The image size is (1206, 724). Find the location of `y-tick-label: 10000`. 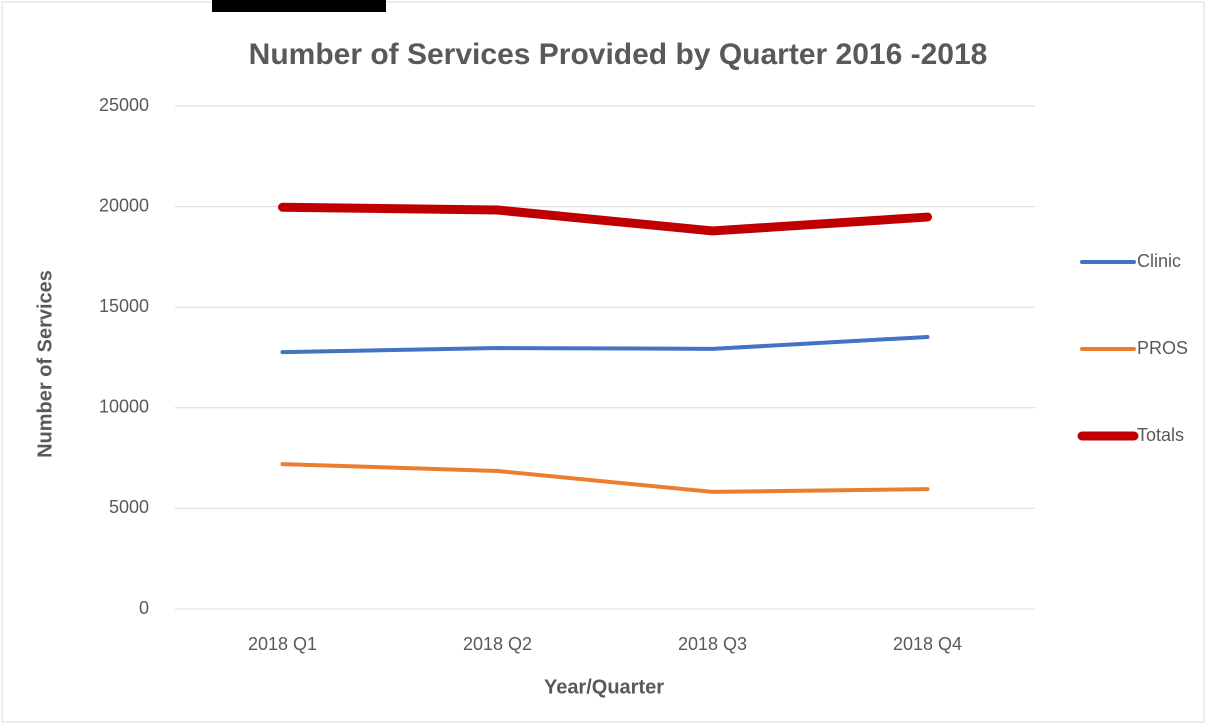

y-tick-label: 10000 is located at coordinates (124, 407).